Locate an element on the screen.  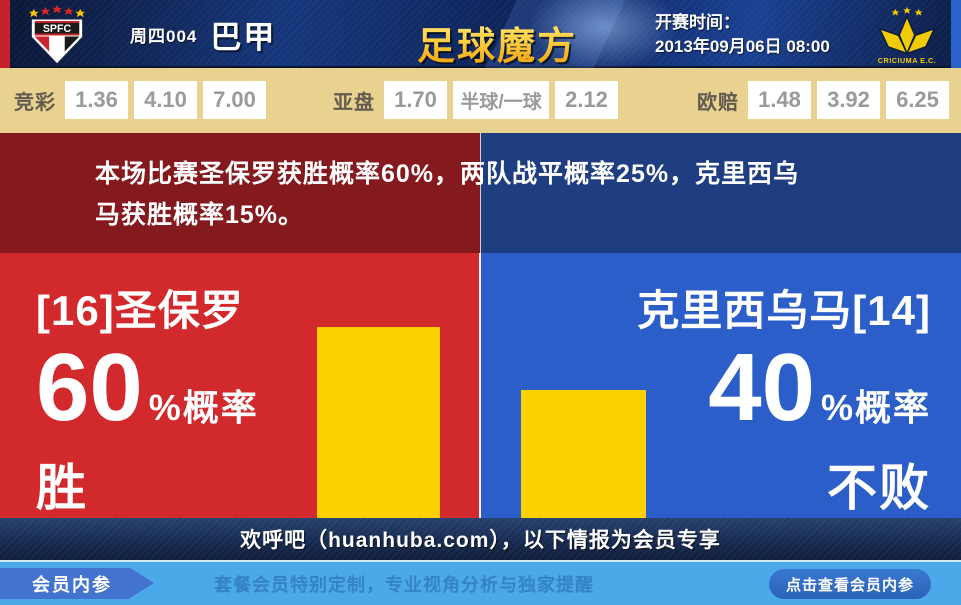
svg-text: CRICIUMA E.C. is located at coordinates (907, 60).